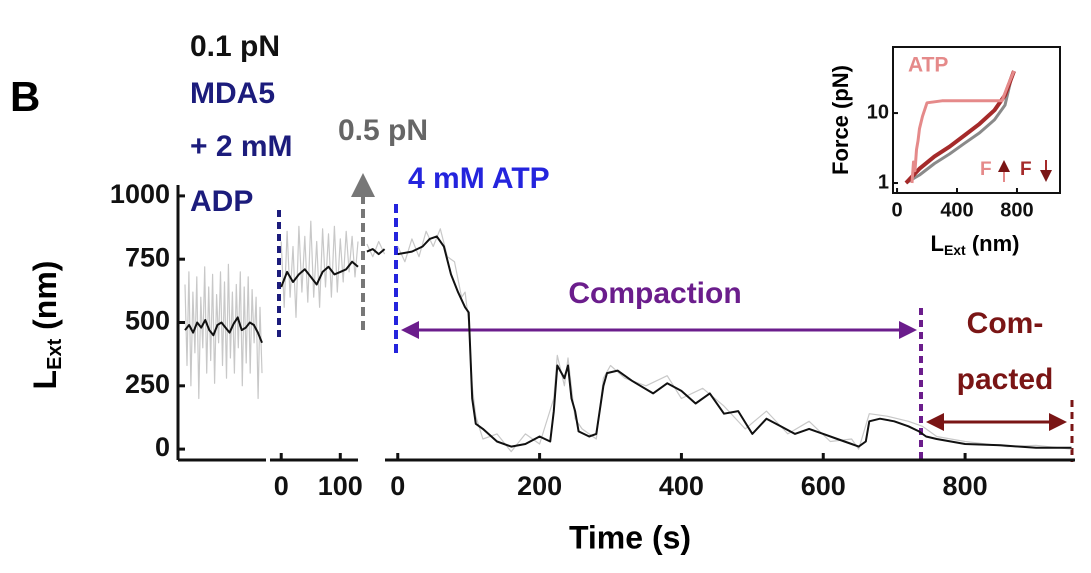 The width and height of the screenshot is (1091, 573). What do you see at coordinates (1005, 323) in the screenshot?
I see `annotation: Com-` at bounding box center [1005, 323].